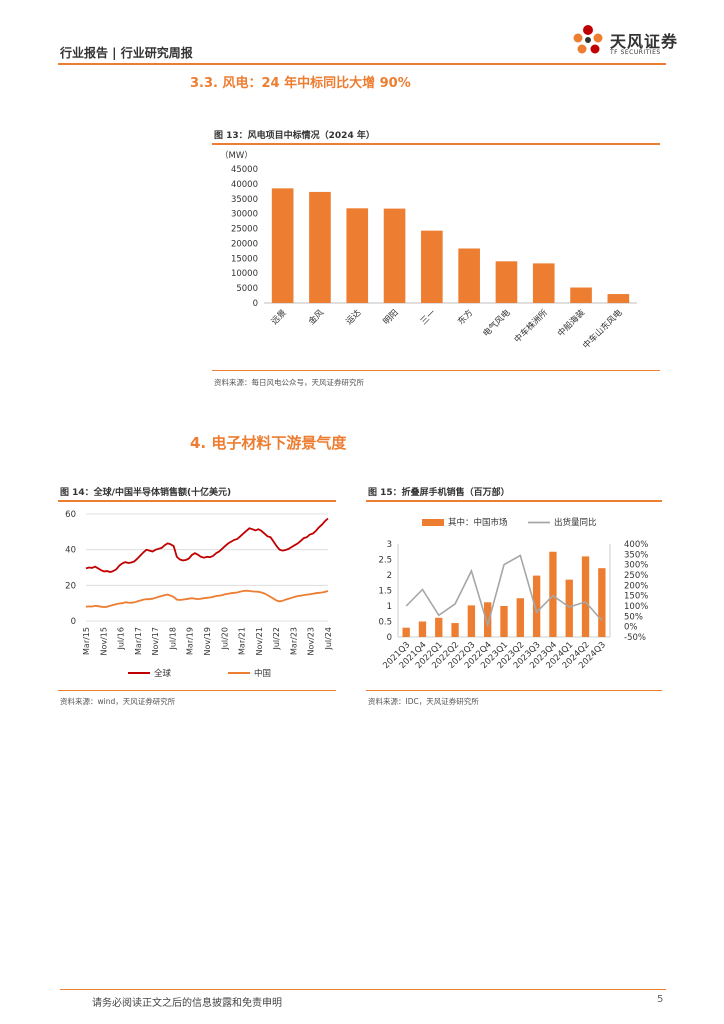 This screenshot has height=1024, width=724. What do you see at coordinates (187, 1003) in the screenshot?
I see `footer-disclaimer: 请务必阅读正文之后的信息披露和免责申明` at bounding box center [187, 1003].